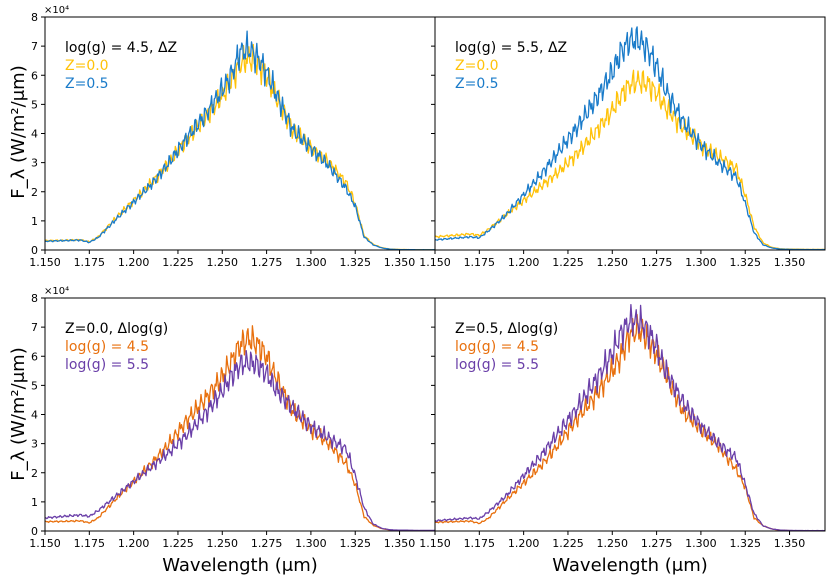 This screenshot has height=580, width=831. What do you see at coordinates (121, 48) in the screenshot?
I see `panel-title: log(g) = 4.5, ΔZ` at bounding box center [121, 48].